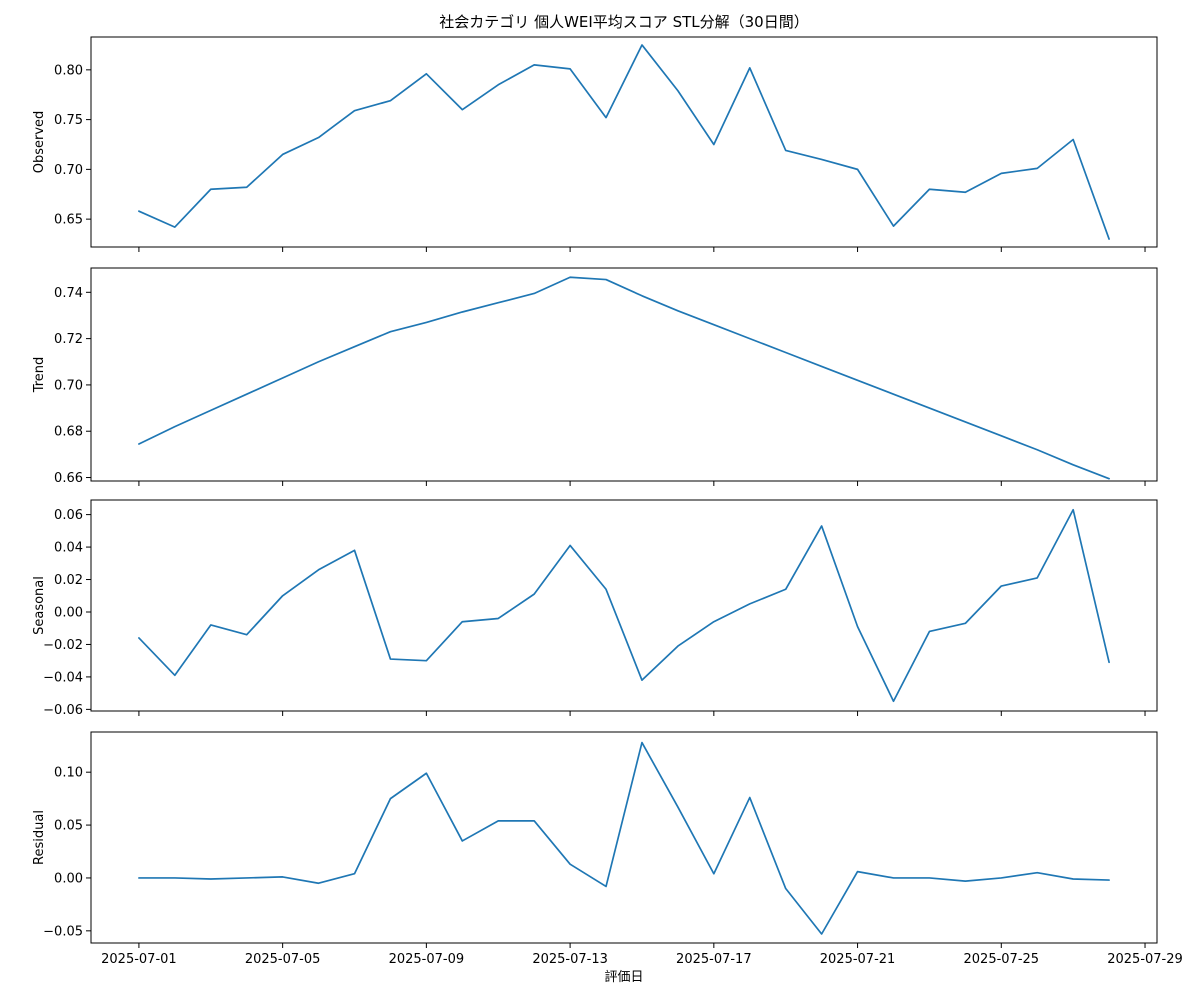 The height and width of the screenshot is (1000, 1200). What do you see at coordinates (68, 70) in the screenshot?
I see `observed-y-tick-label: 0.80` at bounding box center [68, 70].